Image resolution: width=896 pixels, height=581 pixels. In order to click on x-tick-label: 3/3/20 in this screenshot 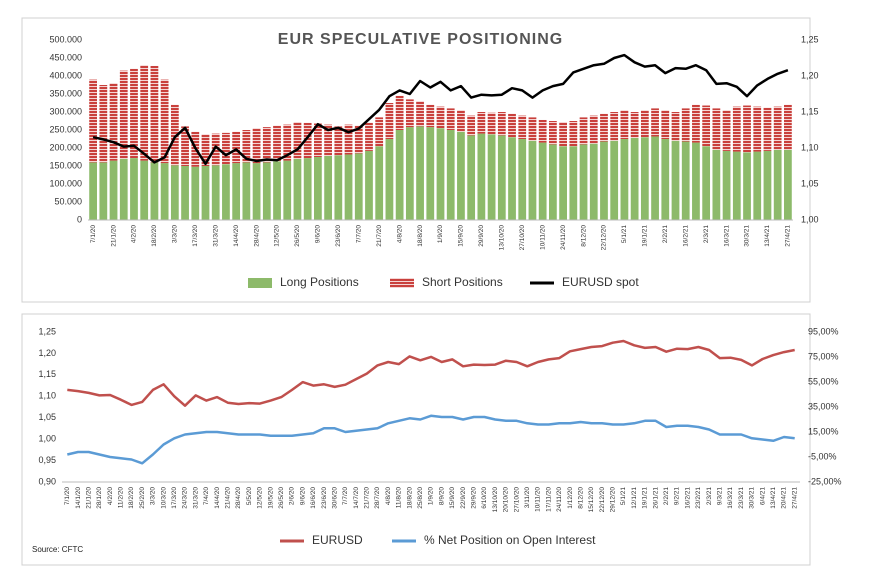, I will do `click(175, 234)`.